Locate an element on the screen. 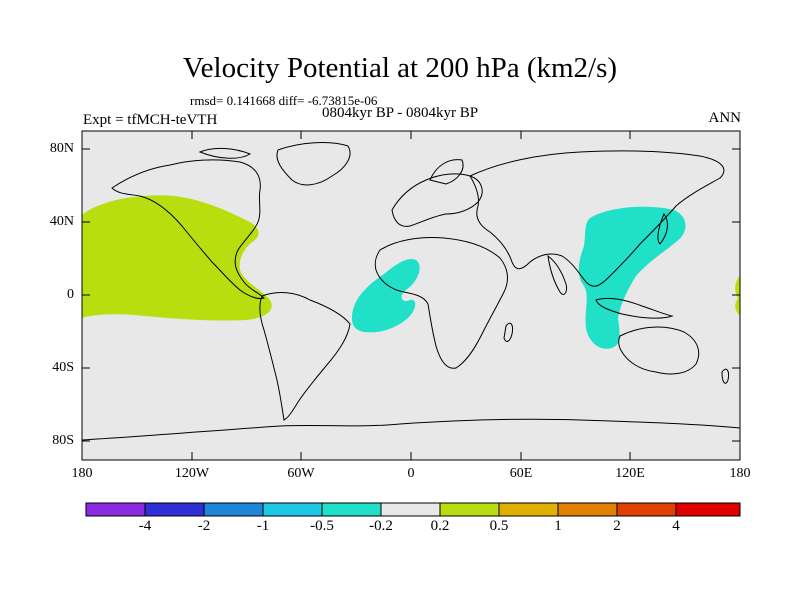  coast-japan is located at coordinates (662, 229).